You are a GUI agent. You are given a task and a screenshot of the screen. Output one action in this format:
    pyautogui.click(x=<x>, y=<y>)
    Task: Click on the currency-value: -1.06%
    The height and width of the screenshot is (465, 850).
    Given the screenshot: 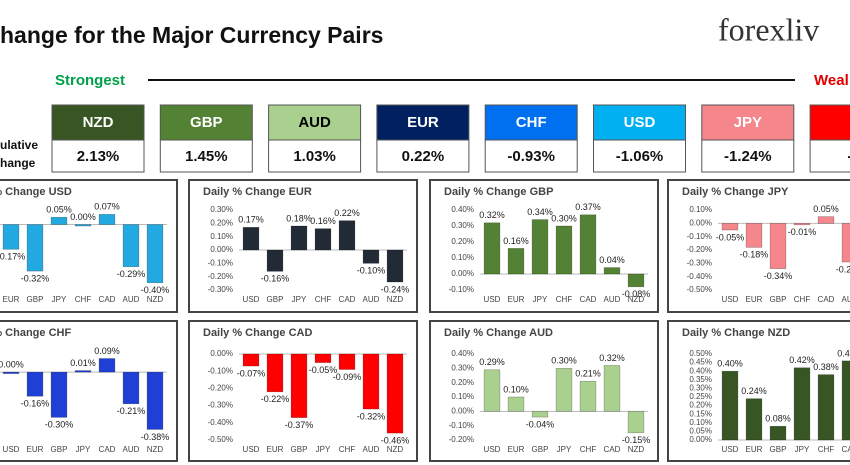 What is the action you would take?
    pyautogui.click(x=640, y=156)
    